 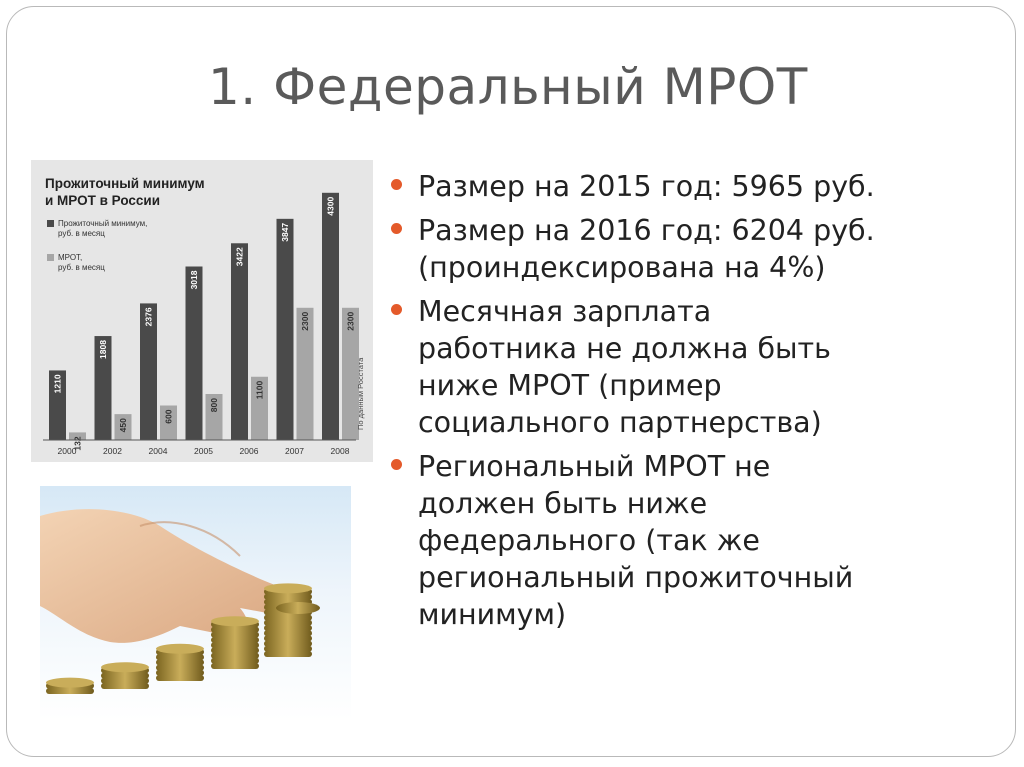 I want to click on bullet-item: Размер на 2015 год: 5965 руб., so click(x=688, y=186).